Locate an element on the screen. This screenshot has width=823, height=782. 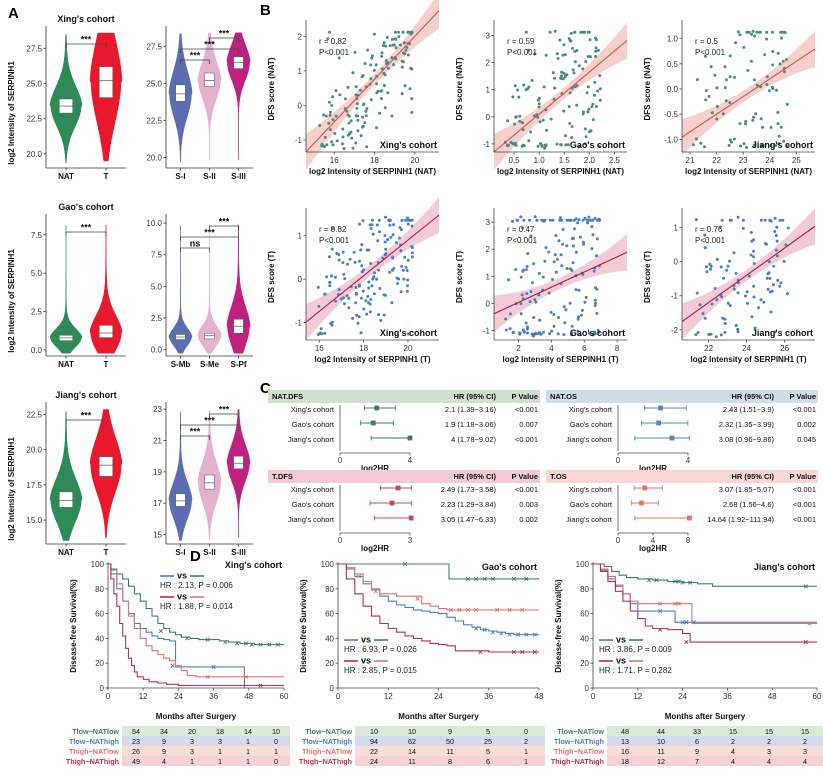
risk-table-row: Thigh−NAThigh 24 11 8 6 1 is located at coordinates (417, 761).